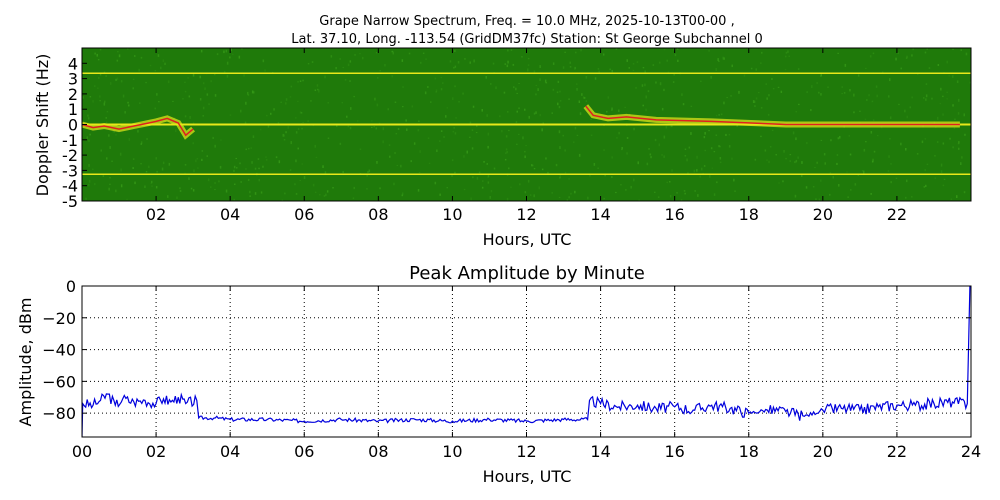  Describe the element at coordinates (452, 214) in the screenshot. I see `spectrogram-x-tick-label: 10` at that location.